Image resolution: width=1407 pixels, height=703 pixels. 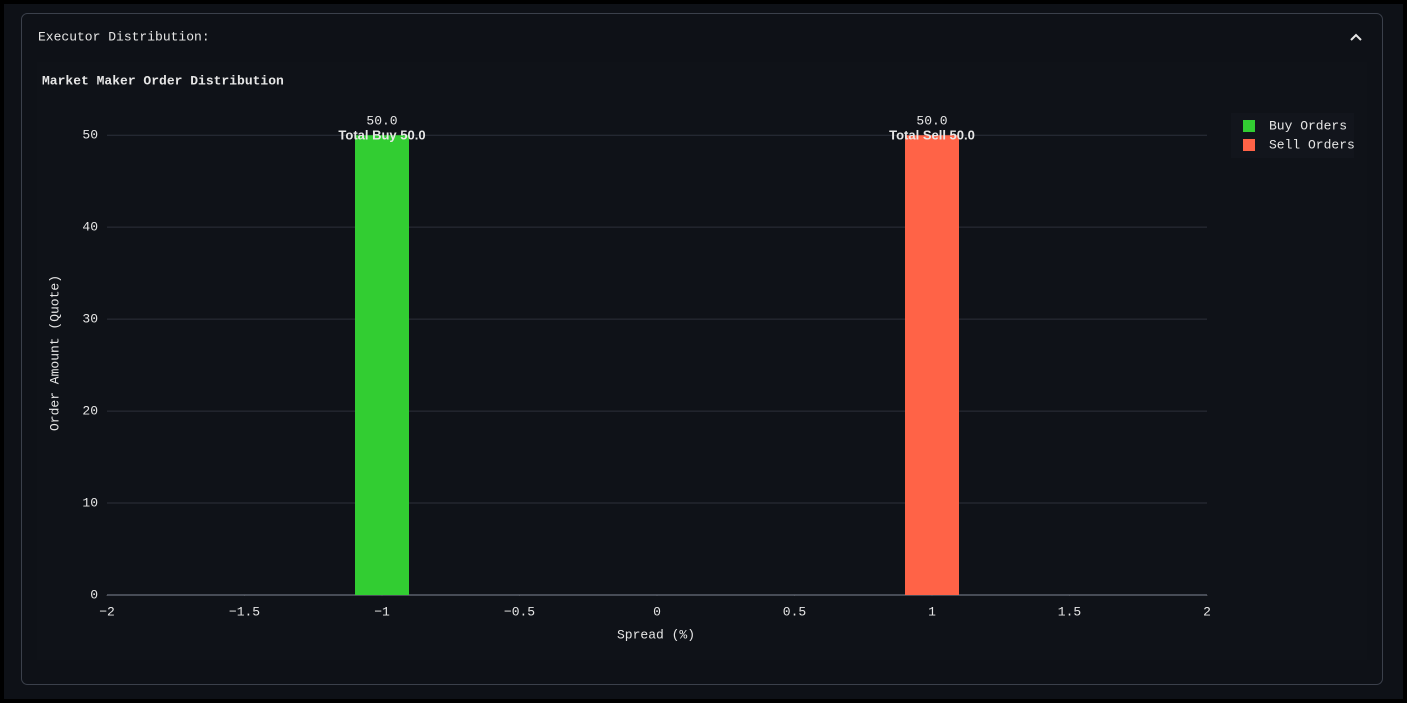 What do you see at coordinates (656, 634) in the screenshot?
I see `x-axis-title: Spread (%)` at bounding box center [656, 634].